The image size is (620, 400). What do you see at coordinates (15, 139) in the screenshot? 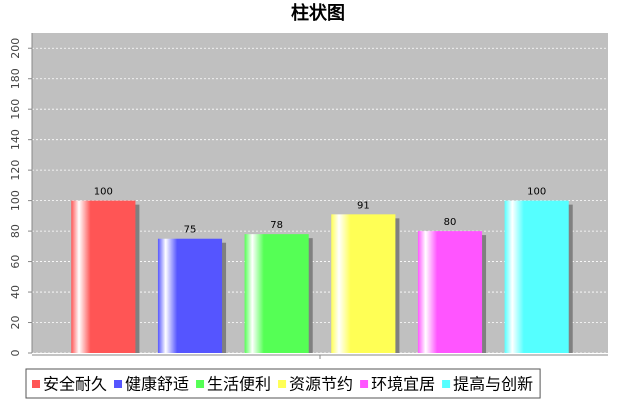
I see `y-tick-label: 140` at bounding box center [15, 139].